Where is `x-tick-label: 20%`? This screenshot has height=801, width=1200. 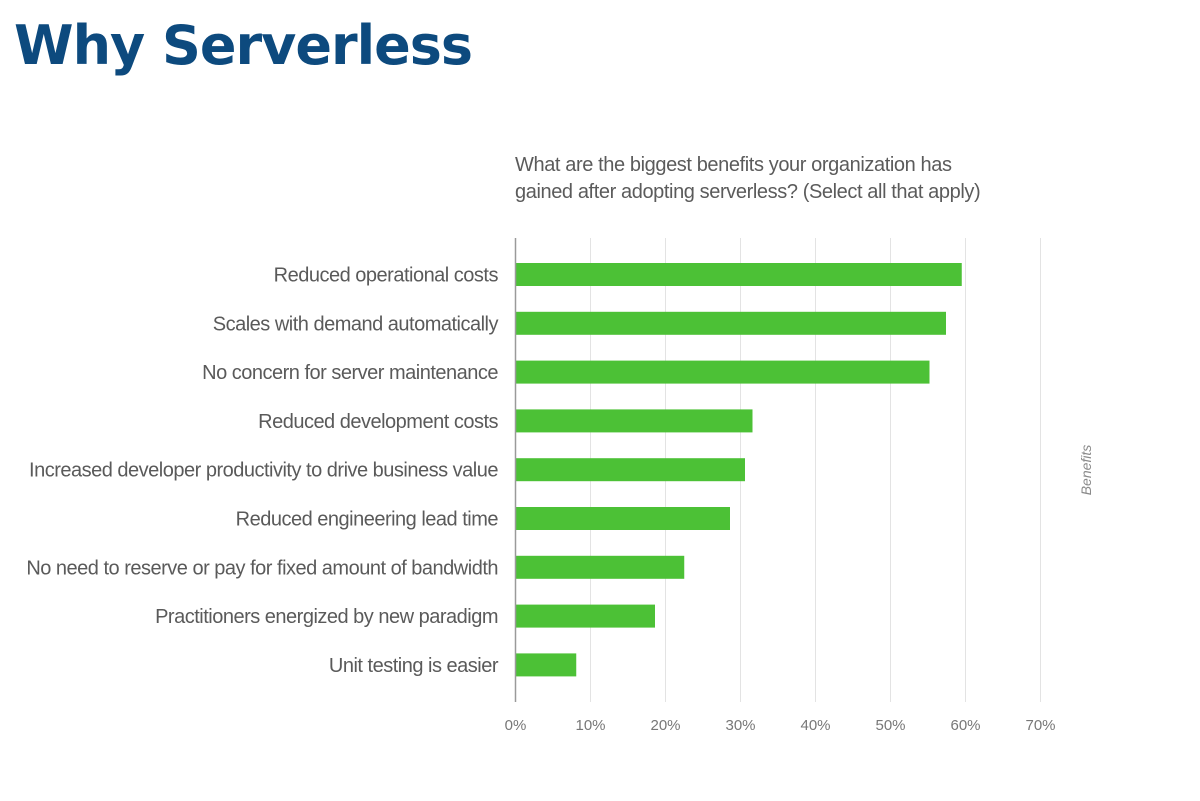
x-tick-label: 20% is located at coordinates (665, 725).